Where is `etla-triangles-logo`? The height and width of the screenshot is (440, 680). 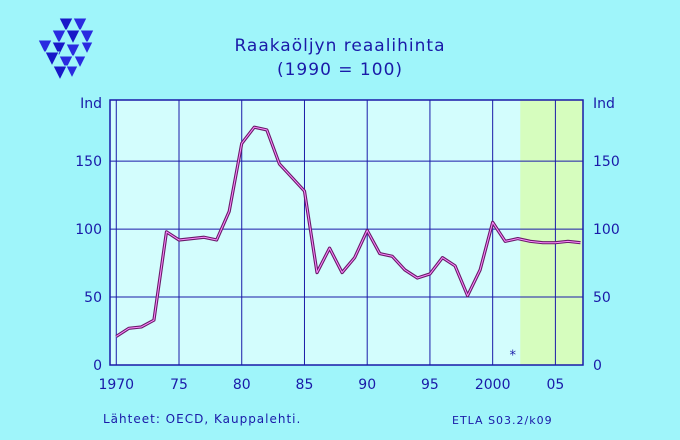 etla-triangles-logo is located at coordinates (66, 49).